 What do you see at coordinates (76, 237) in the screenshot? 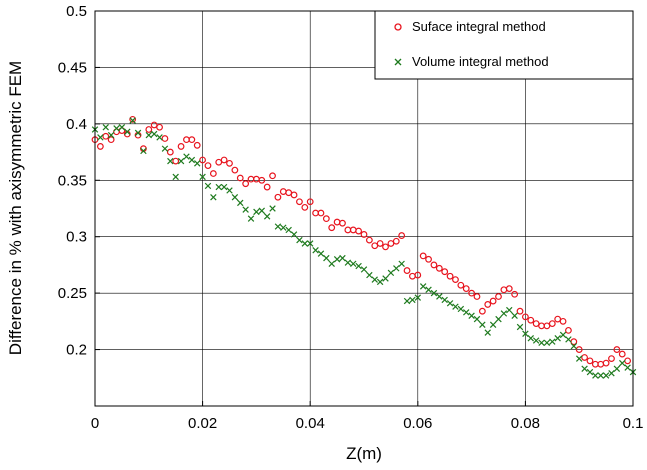
I see `y-tick-label: 0.3` at bounding box center [76, 237].